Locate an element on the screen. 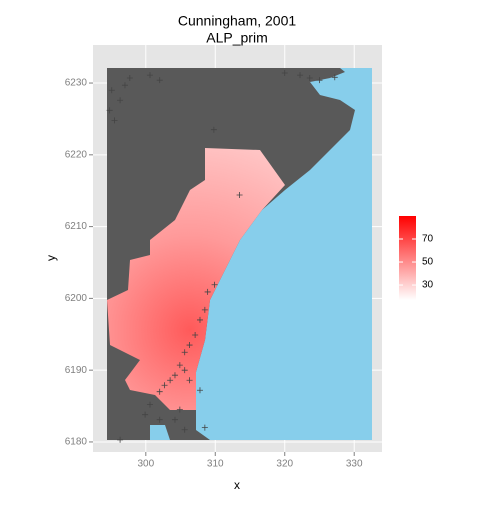  chart-title: Cunningham, 2001 is located at coordinates (237, 21).